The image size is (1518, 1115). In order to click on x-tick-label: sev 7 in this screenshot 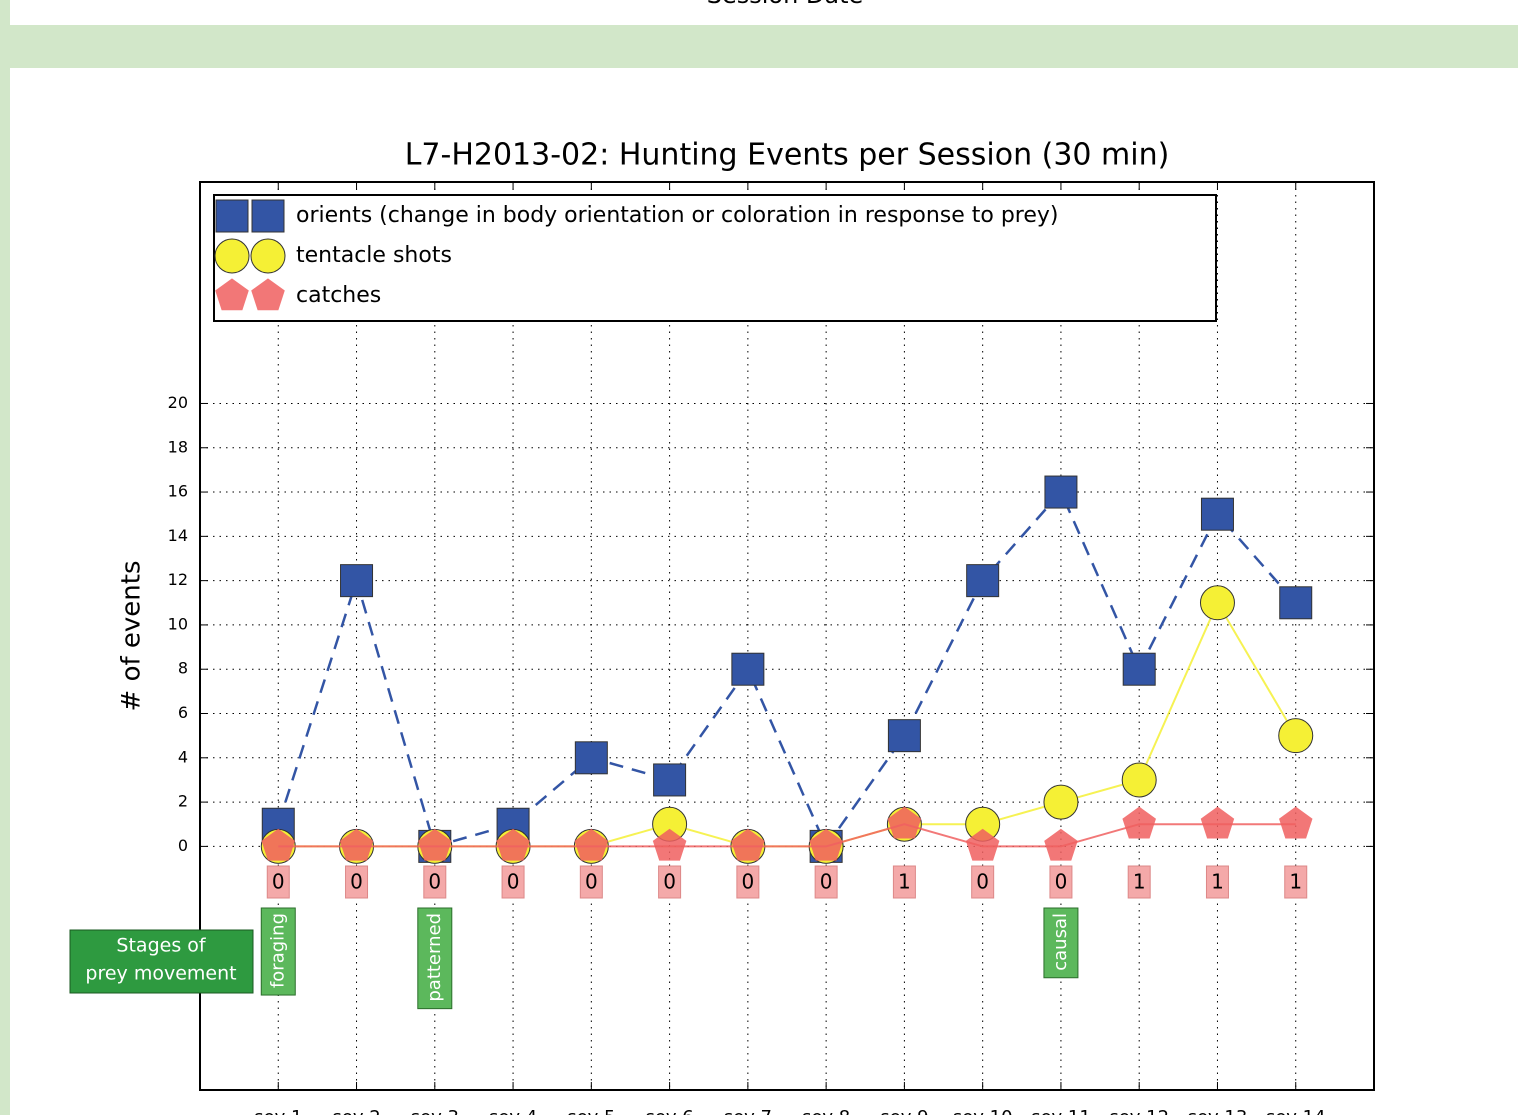, I will do `click(748, 1111)`.